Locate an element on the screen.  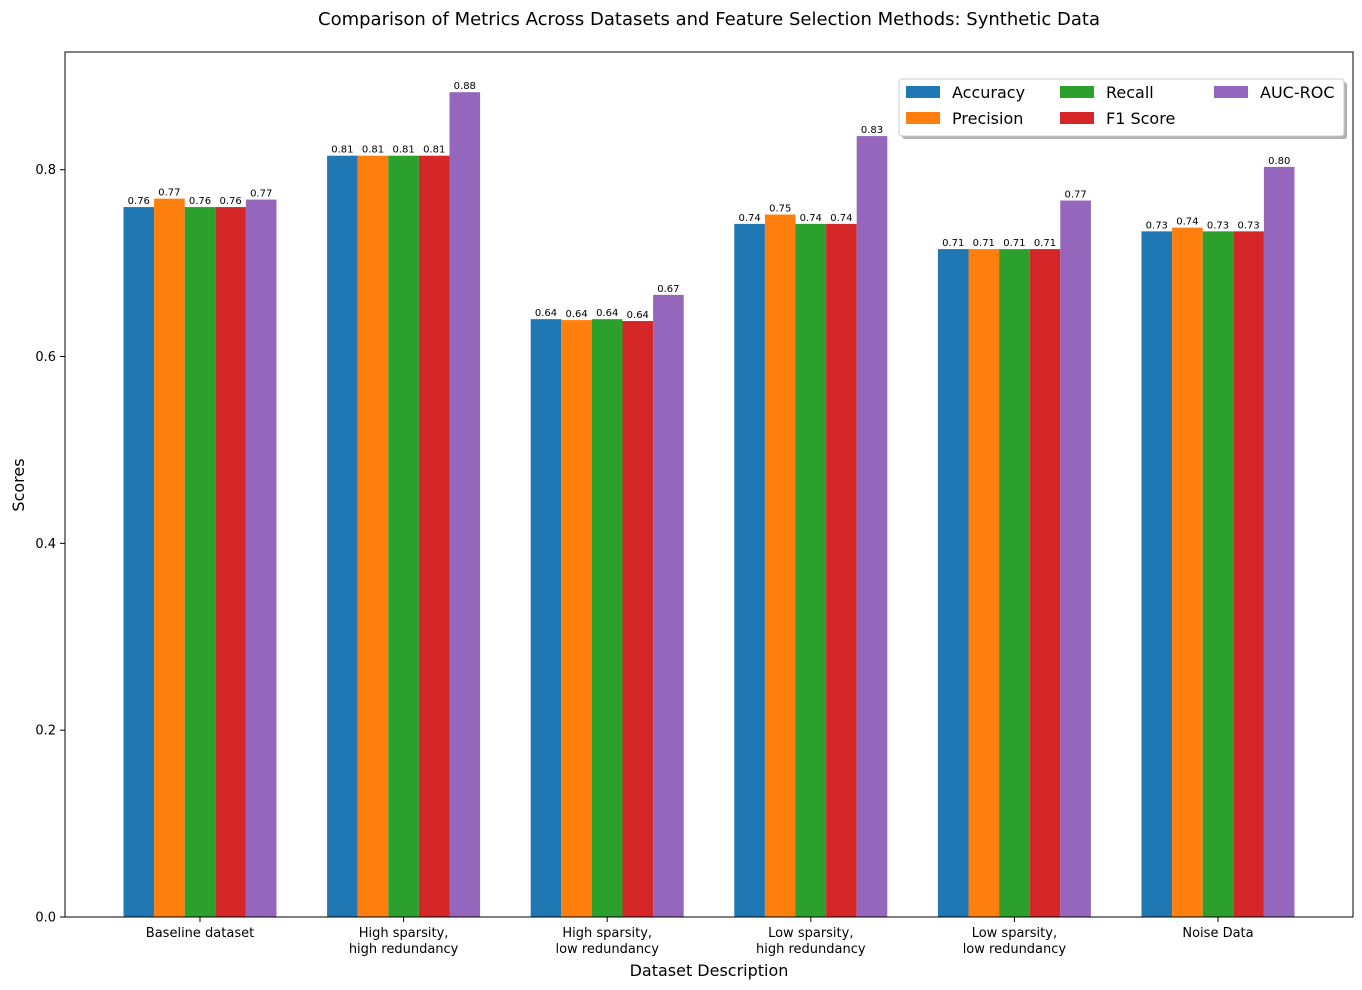
y-axis: 0.0 0.2 0.4 0.6 0.8 is located at coordinates (50, 544).